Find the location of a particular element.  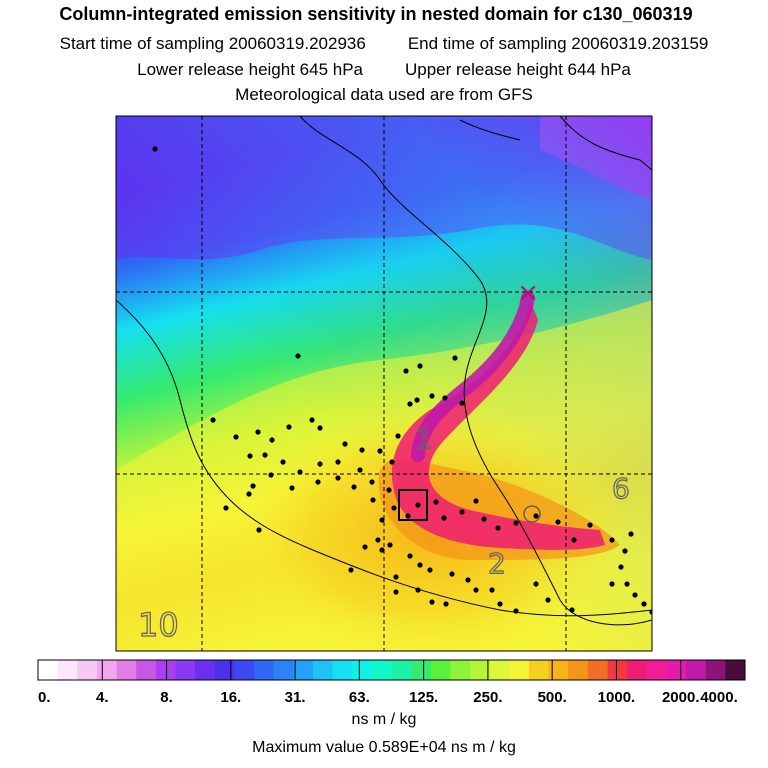

colorbar-tick-label: 125. is located at coordinates (423, 697).